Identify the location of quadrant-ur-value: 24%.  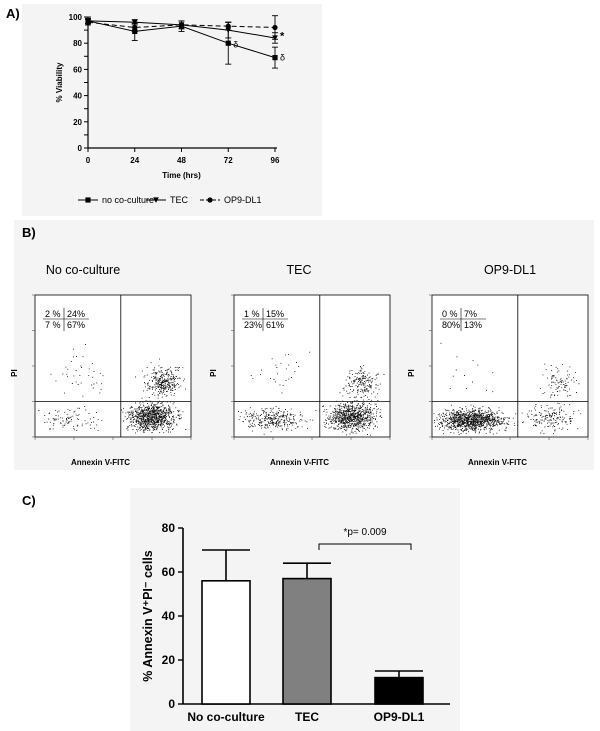
(76, 314).